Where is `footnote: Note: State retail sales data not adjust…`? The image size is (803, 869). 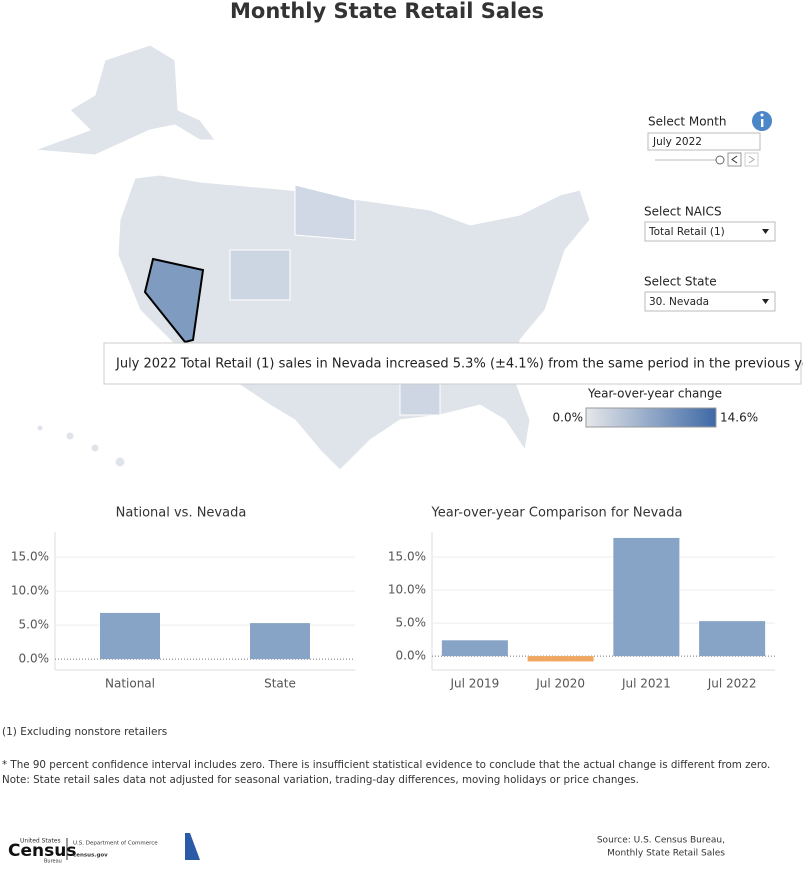
footnote: Note: State retail sales data not adjust… is located at coordinates (320, 780).